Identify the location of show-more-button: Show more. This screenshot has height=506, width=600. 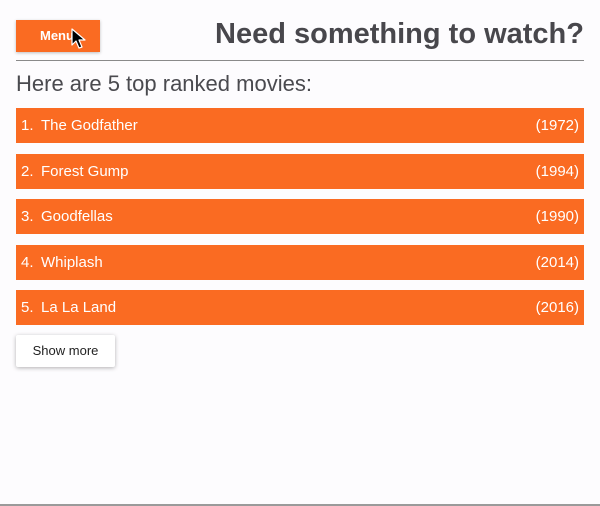
(65, 351).